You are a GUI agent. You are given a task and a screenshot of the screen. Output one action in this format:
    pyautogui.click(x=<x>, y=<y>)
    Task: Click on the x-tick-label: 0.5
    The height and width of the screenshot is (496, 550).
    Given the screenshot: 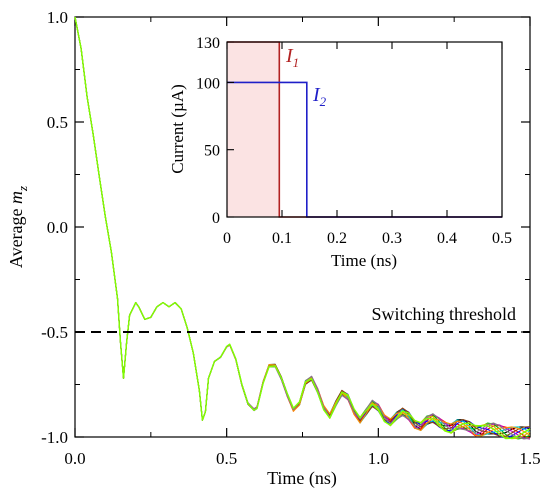 What is the action you would take?
    pyautogui.click(x=226, y=458)
    